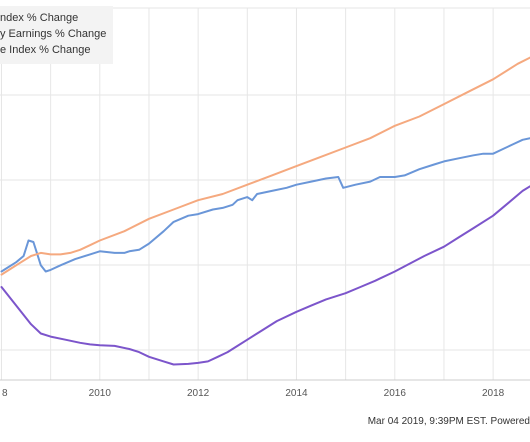 This screenshot has height=442, width=530. Describe the element at coordinates (265, 389) in the screenshot. I see `x-axis: 8 2010 2012 2014 2016 2018` at that location.